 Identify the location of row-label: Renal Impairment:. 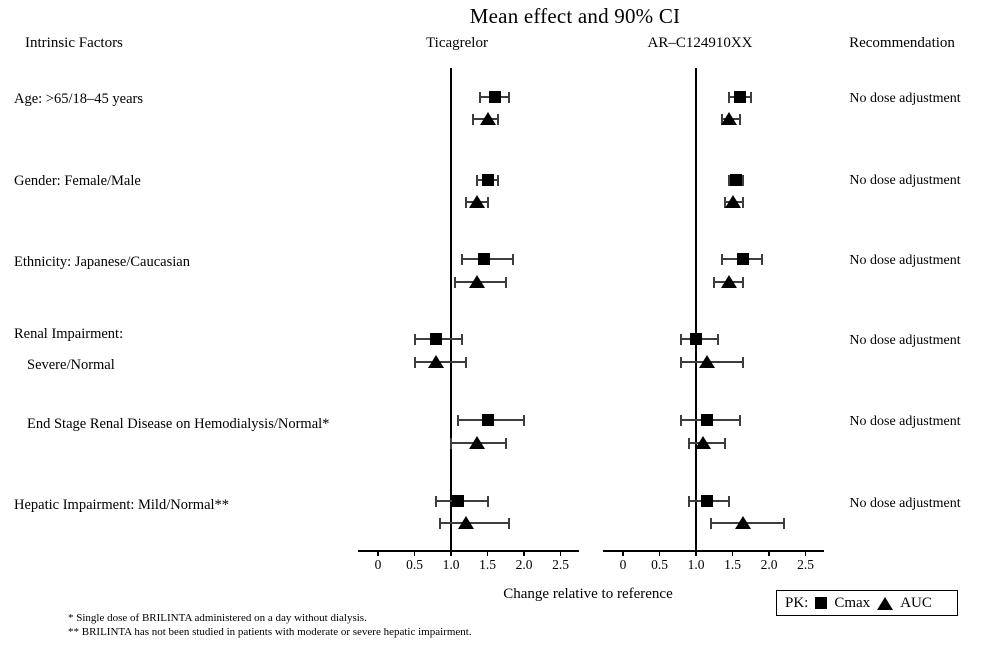
(69, 334).